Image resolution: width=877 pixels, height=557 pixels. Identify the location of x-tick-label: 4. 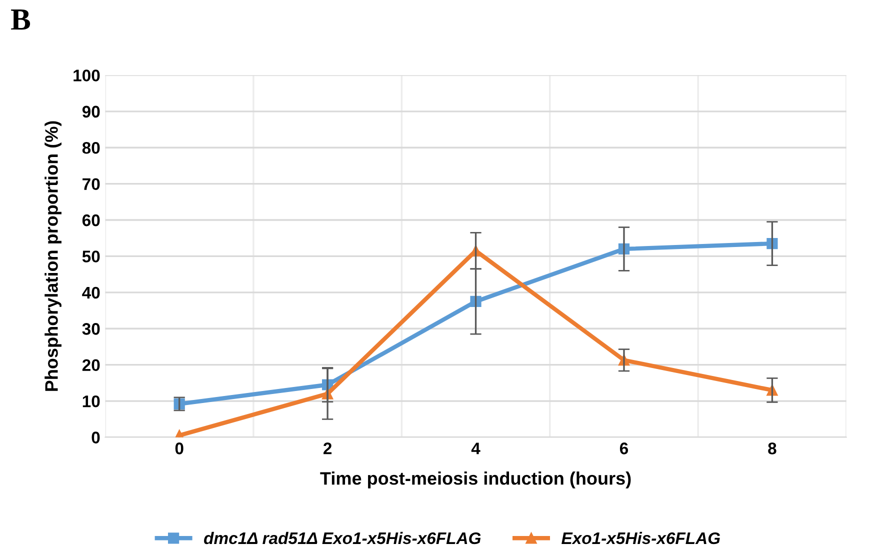
(475, 448).